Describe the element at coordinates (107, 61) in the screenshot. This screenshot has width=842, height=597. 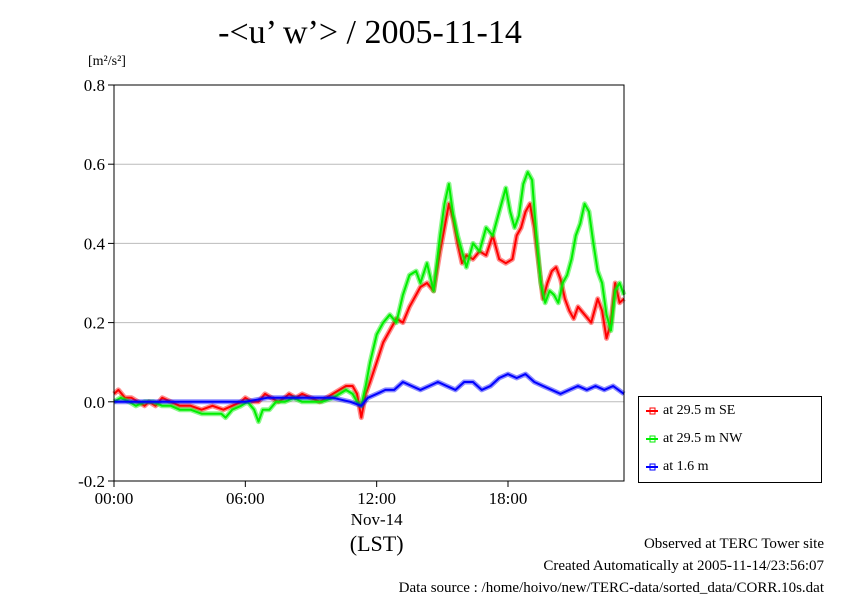
I see `y-axis-units: [m²/s²]` at that location.